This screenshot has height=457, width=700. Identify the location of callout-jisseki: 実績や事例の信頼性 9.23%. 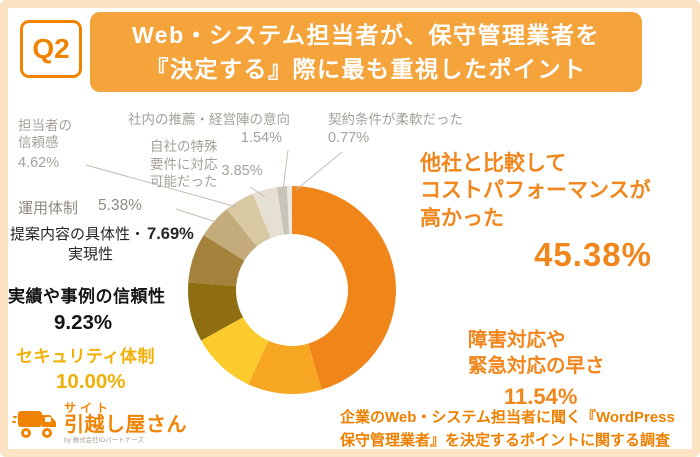
(87, 308).